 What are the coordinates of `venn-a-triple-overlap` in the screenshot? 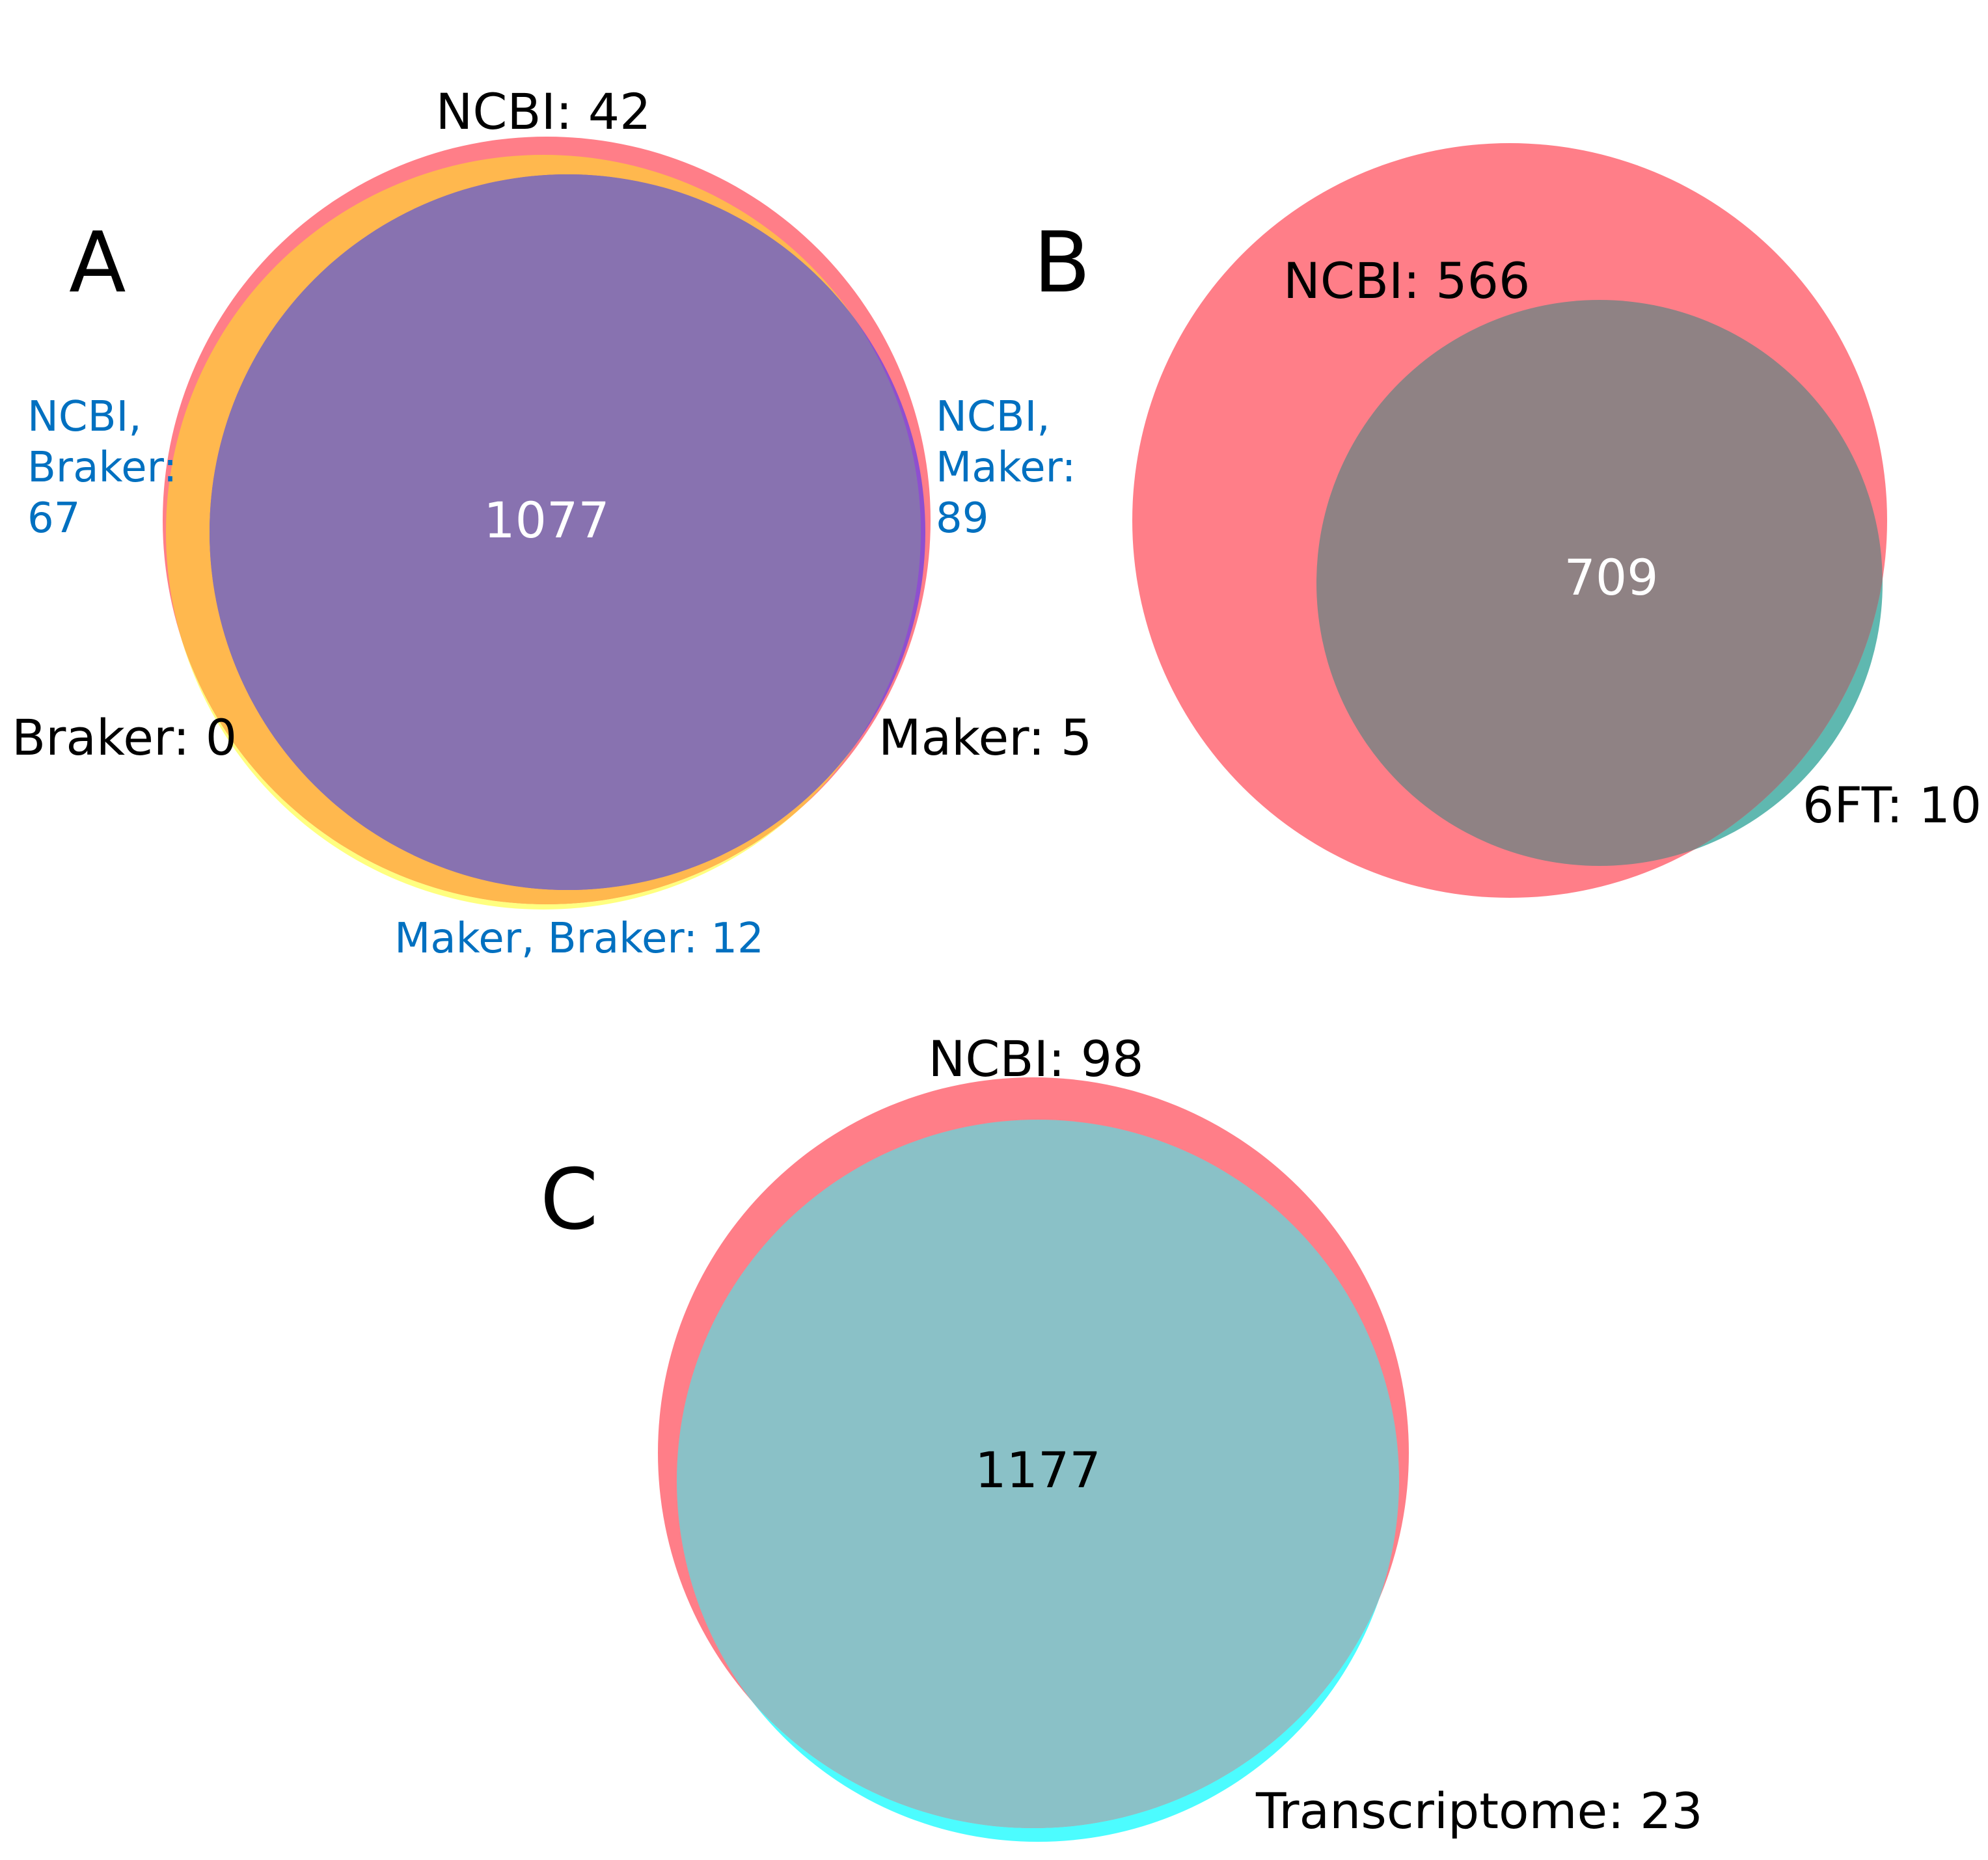 It's located at (565, 532).